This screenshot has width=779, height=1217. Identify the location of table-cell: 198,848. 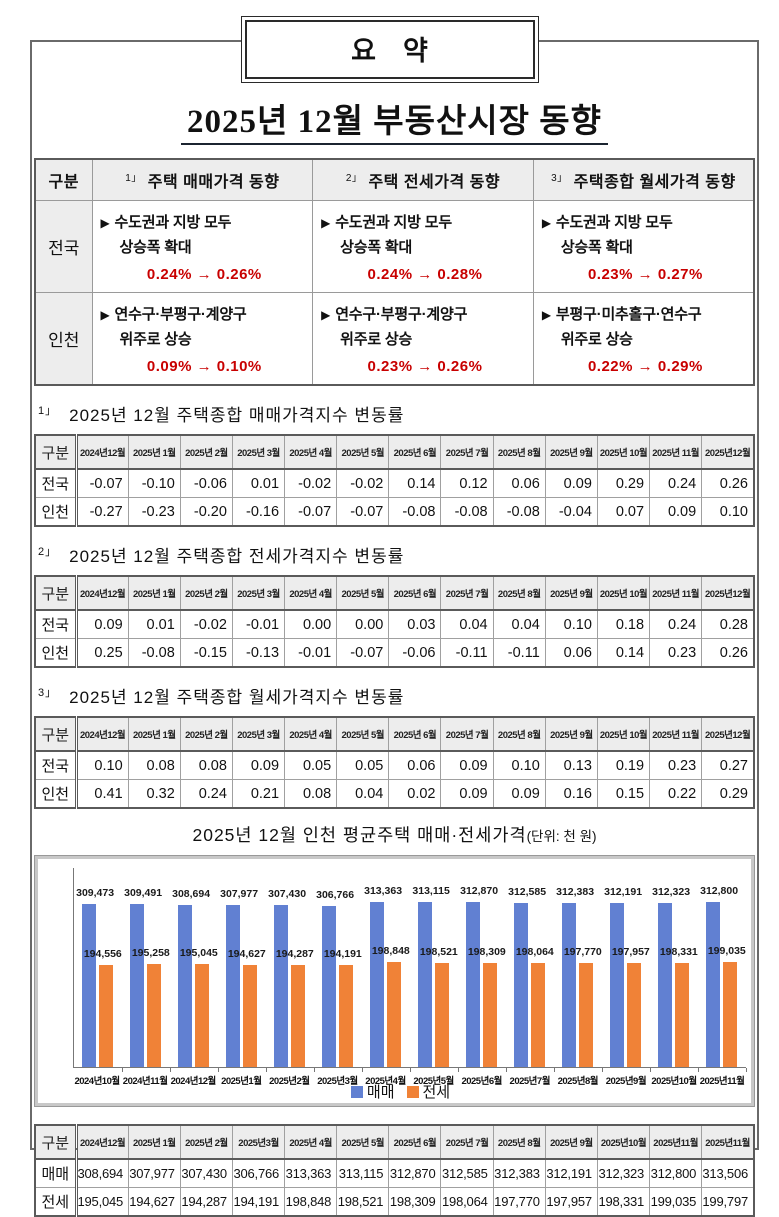
(311, 1202).